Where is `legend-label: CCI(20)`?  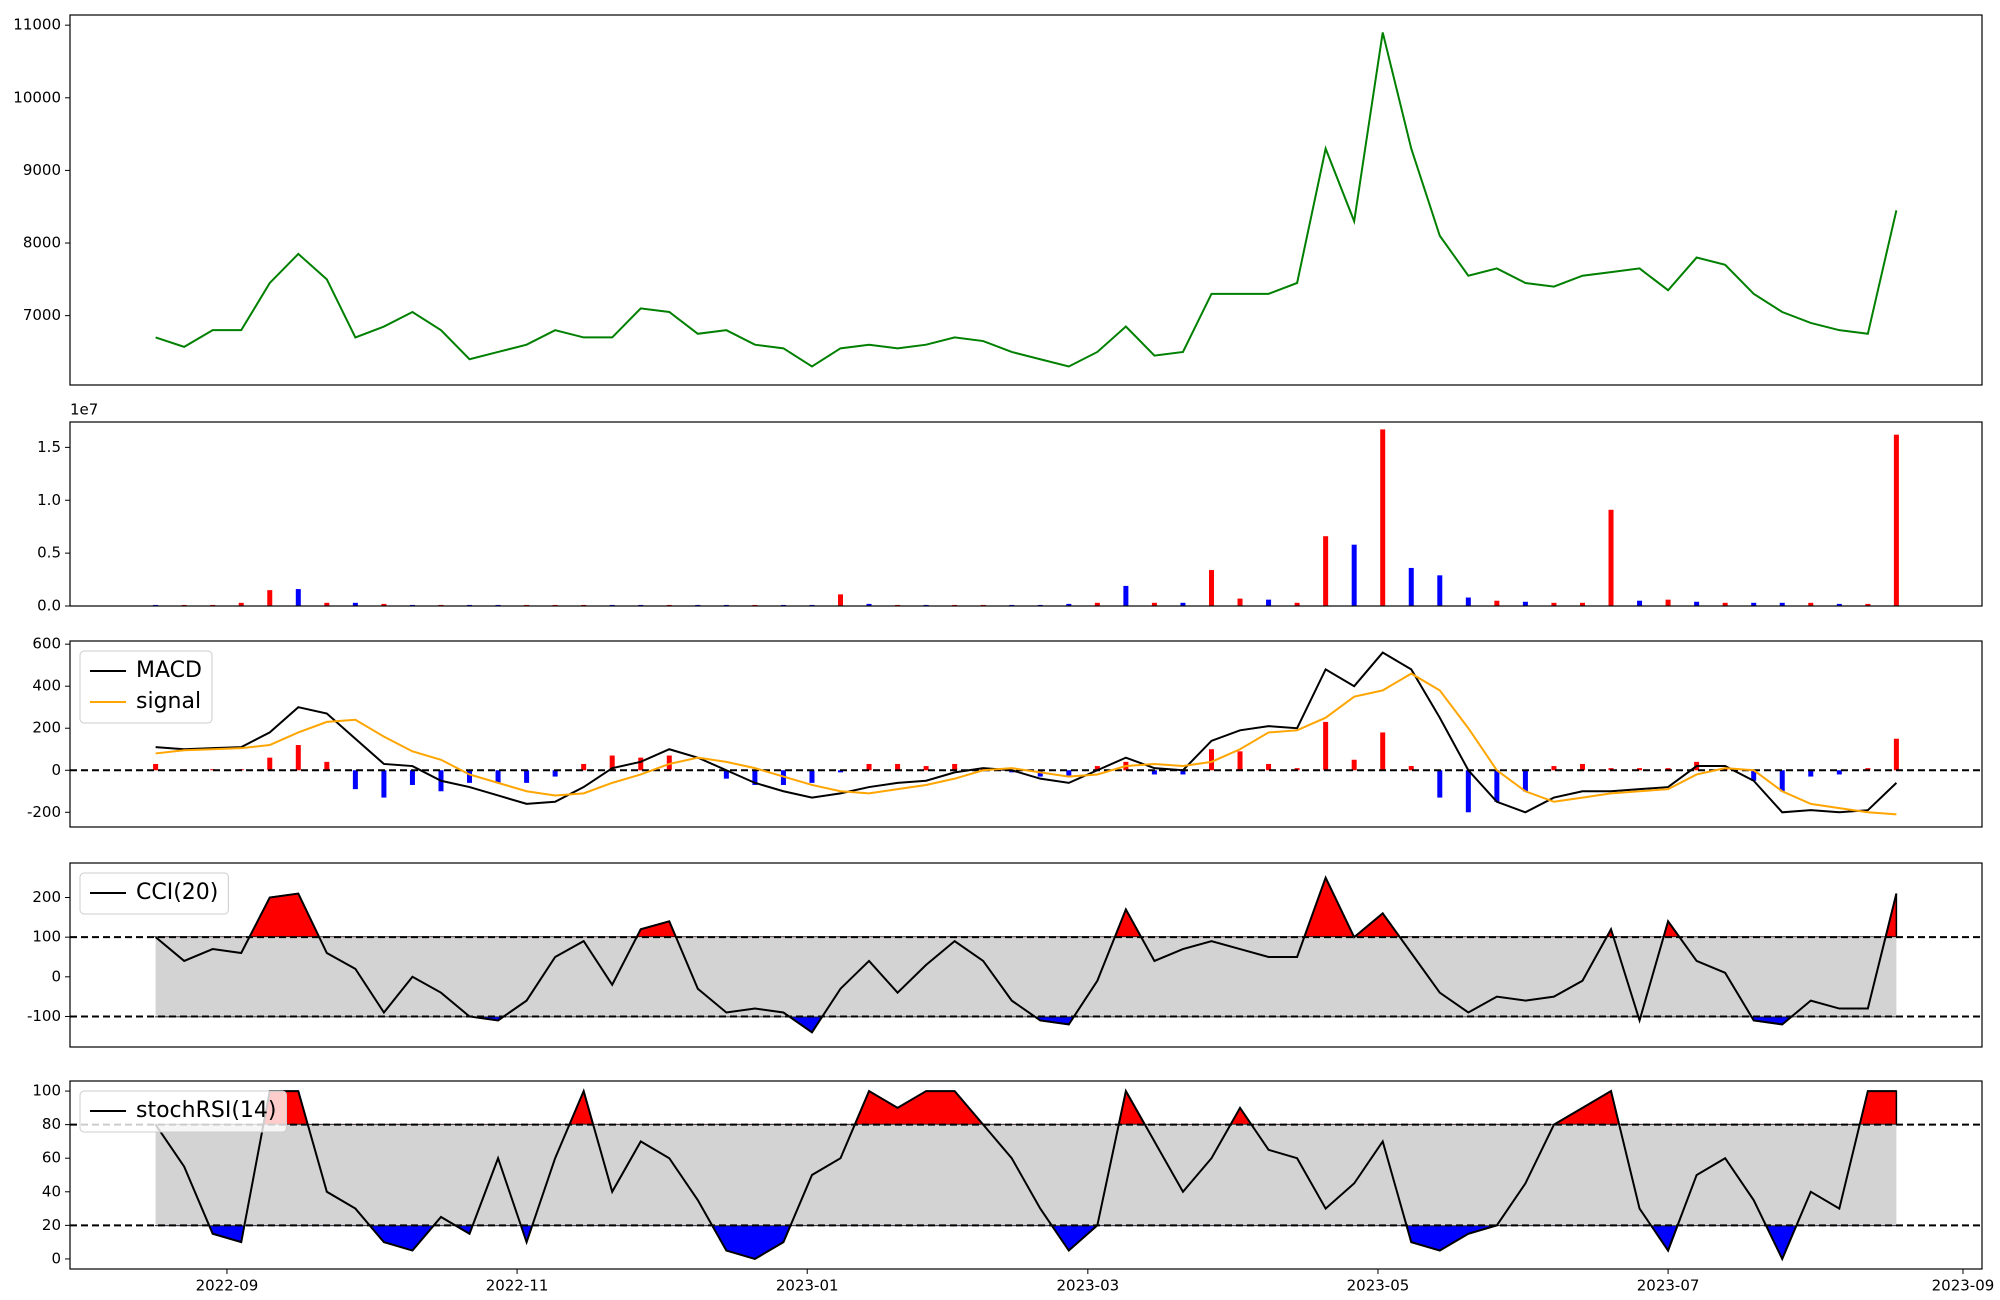 legend-label: CCI(20) is located at coordinates (177, 892).